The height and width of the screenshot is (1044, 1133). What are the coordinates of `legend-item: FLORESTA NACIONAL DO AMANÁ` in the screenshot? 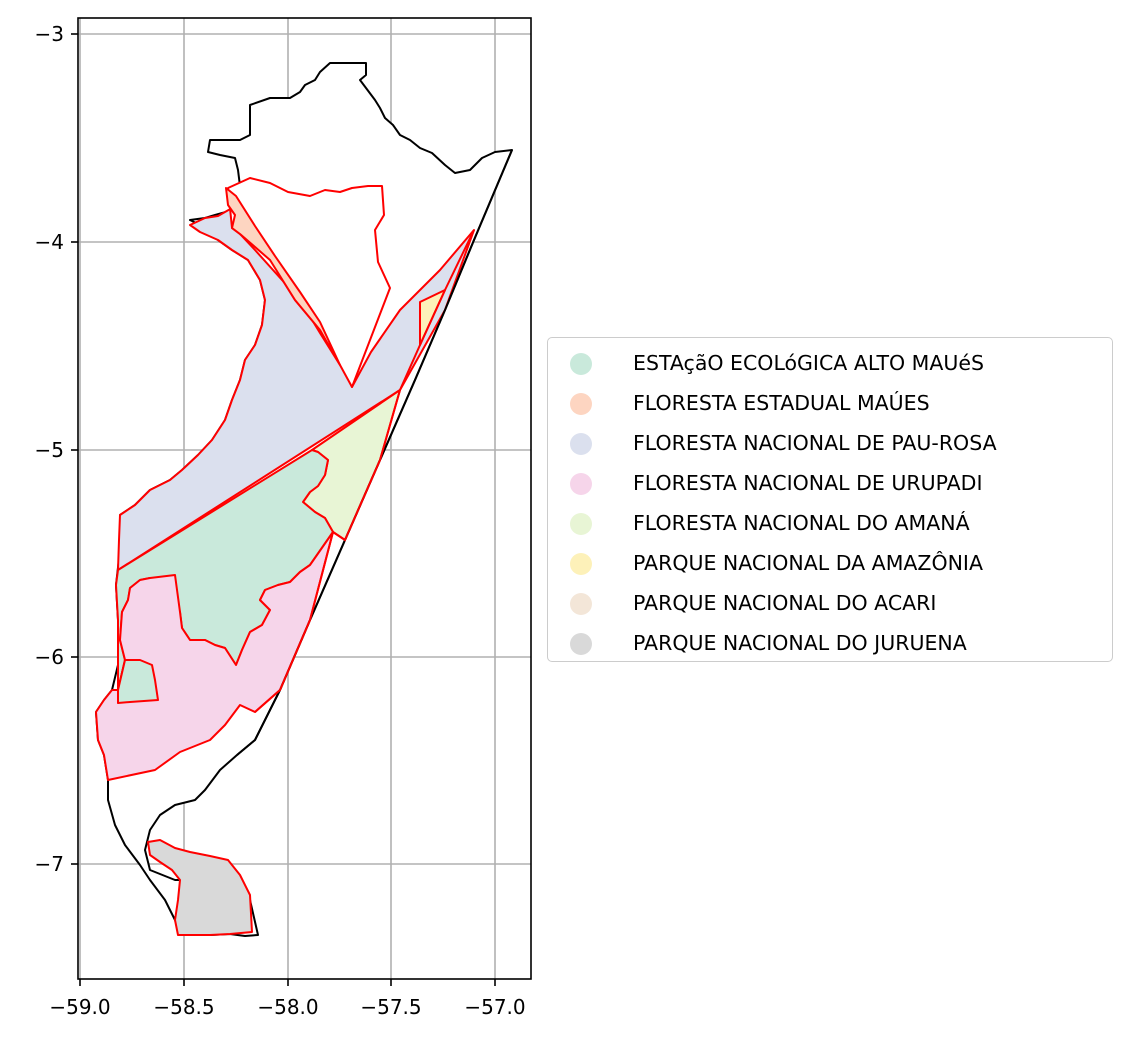 It's located at (830, 524).